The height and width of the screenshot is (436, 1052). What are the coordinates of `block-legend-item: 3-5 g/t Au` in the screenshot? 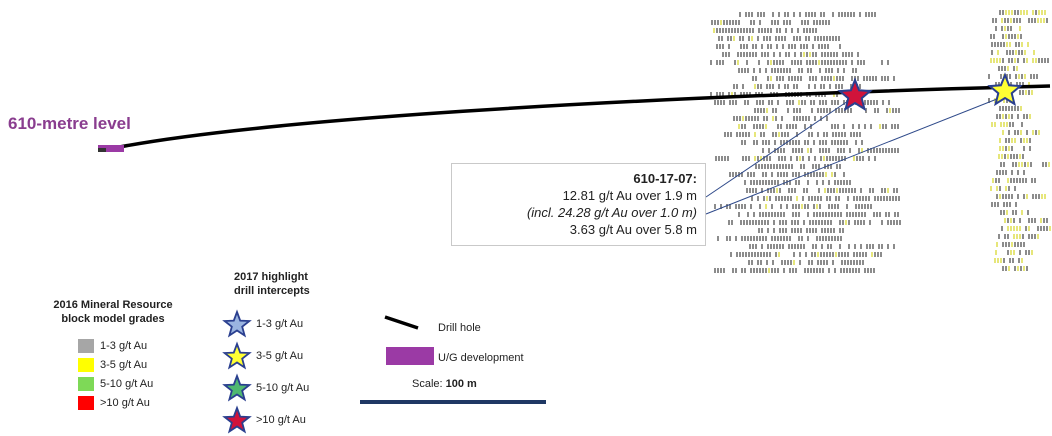 It's located at (133, 365).